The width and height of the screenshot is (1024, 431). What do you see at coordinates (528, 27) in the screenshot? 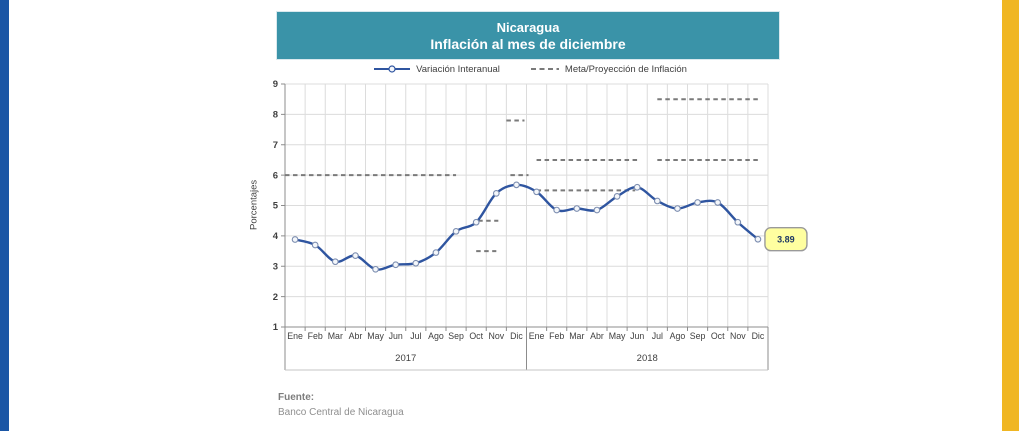
I see `chart-title-country: Nicaragua` at bounding box center [528, 27].